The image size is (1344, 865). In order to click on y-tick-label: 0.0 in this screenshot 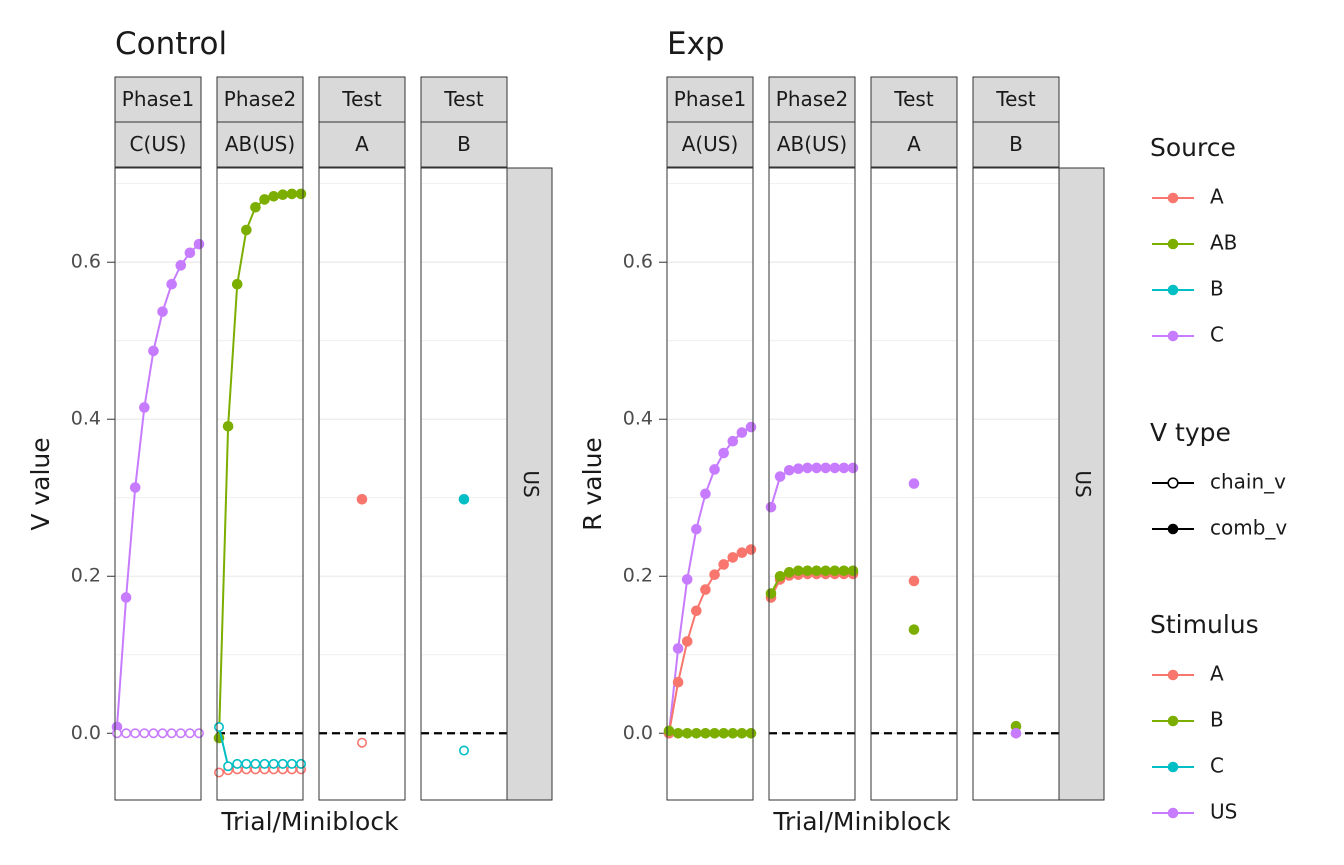, I will do `click(86, 733)`.